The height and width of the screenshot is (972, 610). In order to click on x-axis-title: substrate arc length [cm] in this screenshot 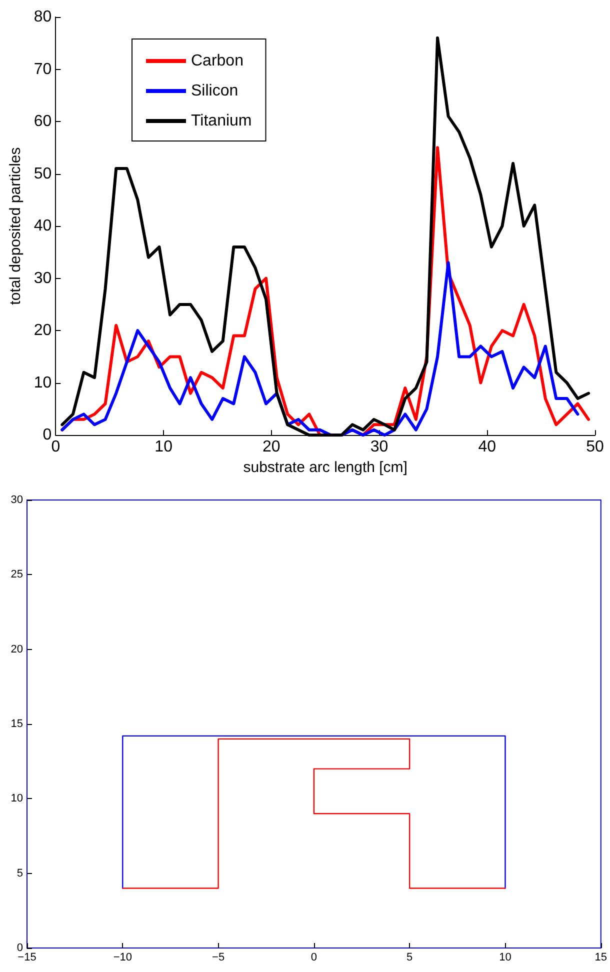, I will do `click(325, 467)`.